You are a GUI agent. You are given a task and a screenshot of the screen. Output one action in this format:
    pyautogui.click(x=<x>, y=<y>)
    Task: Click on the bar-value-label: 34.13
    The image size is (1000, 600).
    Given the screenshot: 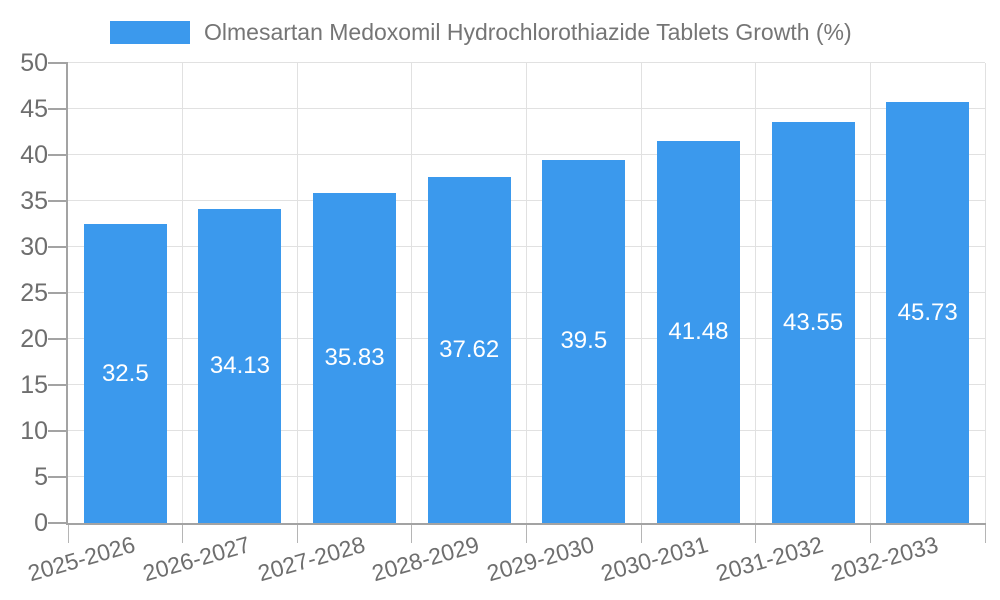 What is the action you would take?
    pyautogui.click(x=239, y=365)
    